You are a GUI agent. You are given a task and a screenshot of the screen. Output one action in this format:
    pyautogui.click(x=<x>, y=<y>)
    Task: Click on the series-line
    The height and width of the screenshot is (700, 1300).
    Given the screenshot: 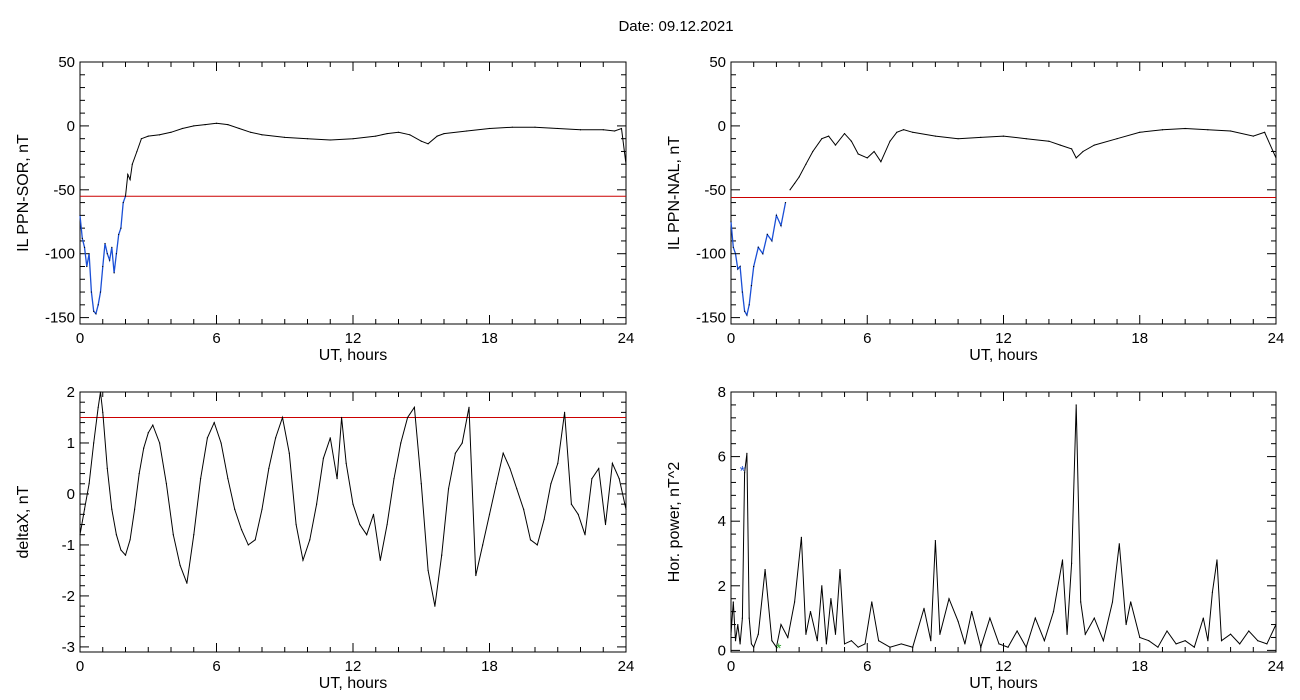 What is the action you would take?
    pyautogui.click(x=1033, y=159)
    